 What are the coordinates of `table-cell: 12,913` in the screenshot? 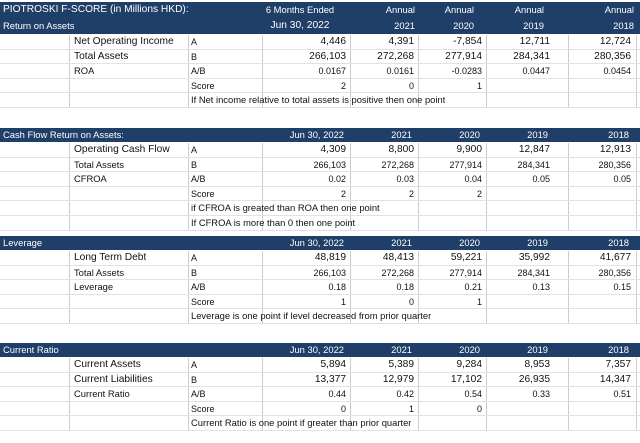 It's located at (615, 149).